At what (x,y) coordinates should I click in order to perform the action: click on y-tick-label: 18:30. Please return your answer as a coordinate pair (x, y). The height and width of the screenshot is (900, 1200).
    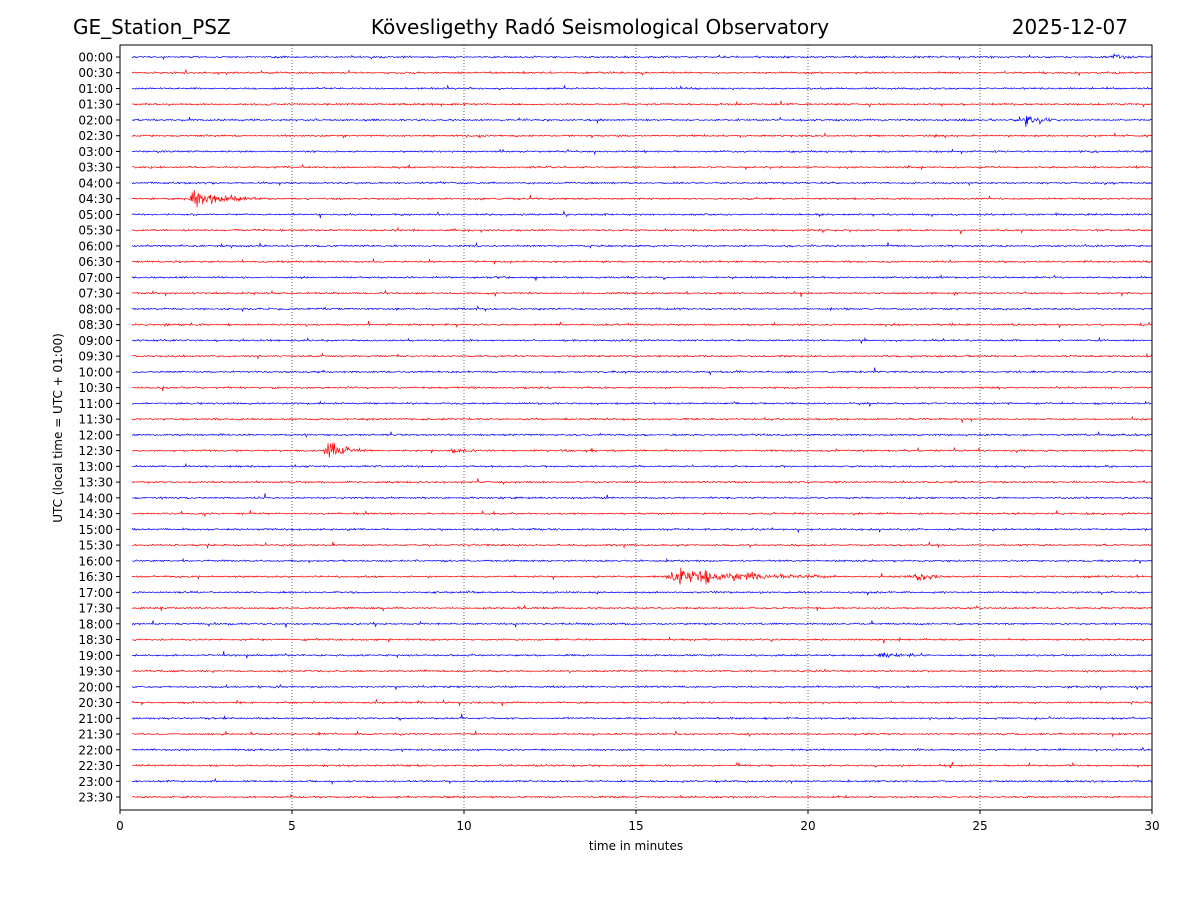
    Looking at the image, I should click on (95, 640).